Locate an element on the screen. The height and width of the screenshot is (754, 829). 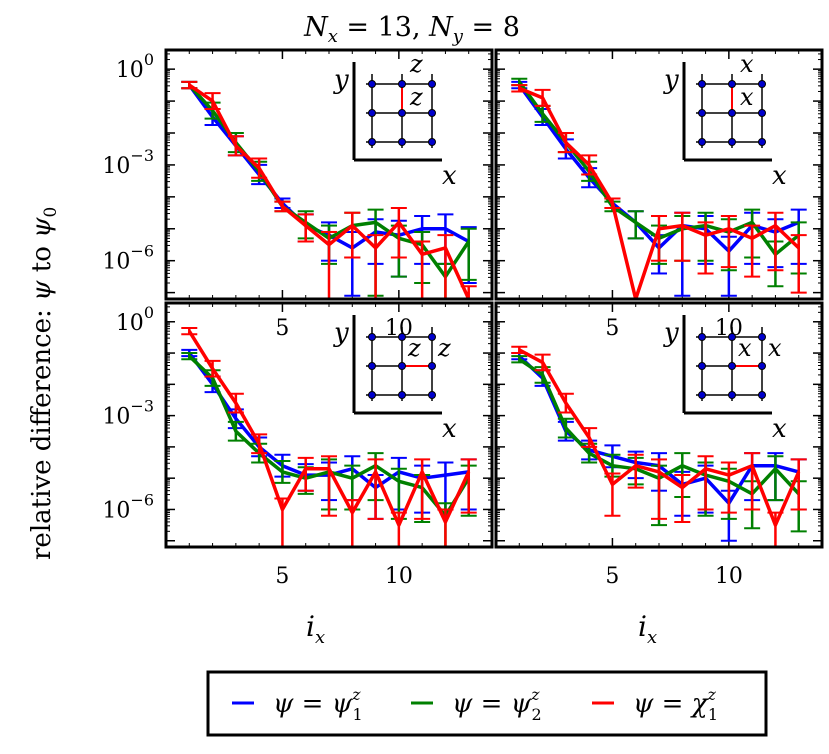
legend-1-sub: 2 is located at coordinates (537, 714).